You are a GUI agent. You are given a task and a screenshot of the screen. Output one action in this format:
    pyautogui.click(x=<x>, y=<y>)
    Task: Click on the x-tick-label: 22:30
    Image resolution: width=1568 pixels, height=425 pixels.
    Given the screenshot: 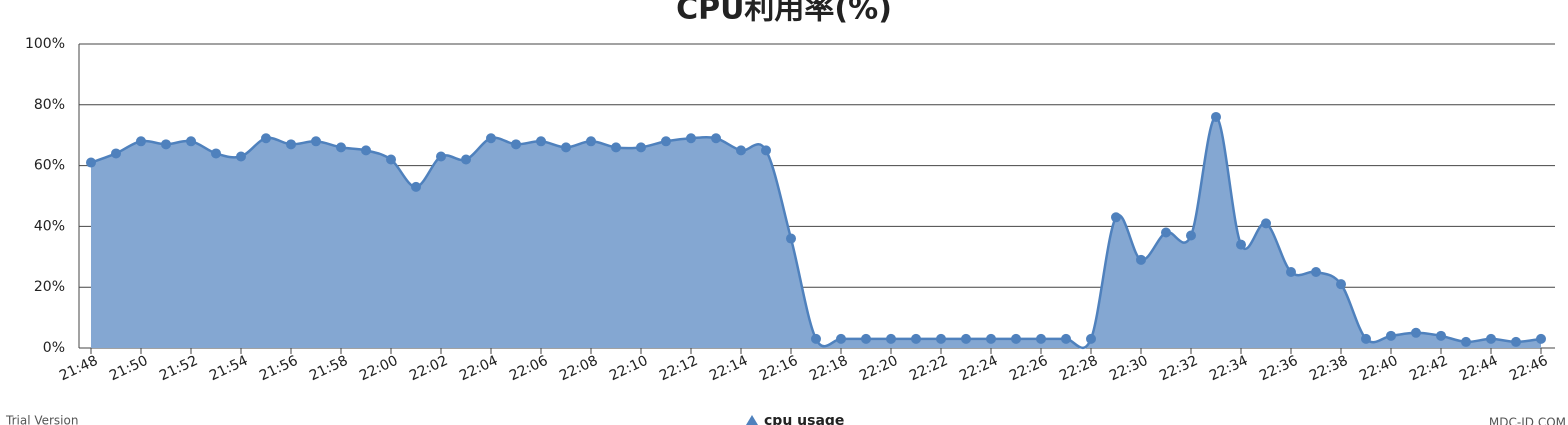 What is the action you would take?
    pyautogui.click(x=1128, y=369)
    